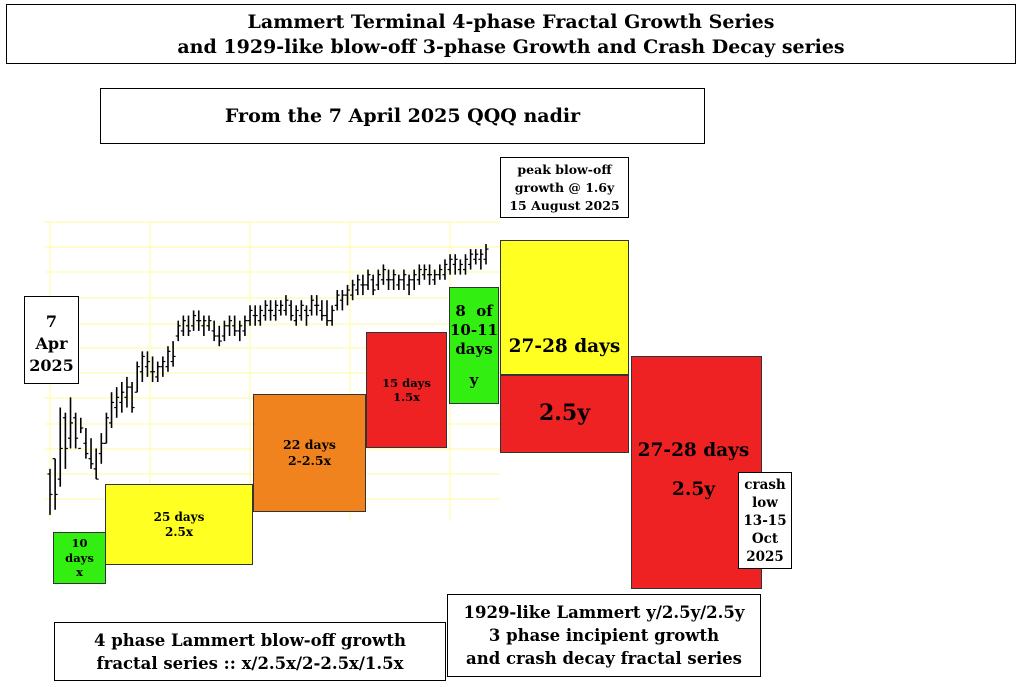 This screenshot has width=1024, height=687. Describe the element at coordinates (402, 116) in the screenshot. I see `subtitle-box: From the 7 April 2025 QQQ nadir` at that location.